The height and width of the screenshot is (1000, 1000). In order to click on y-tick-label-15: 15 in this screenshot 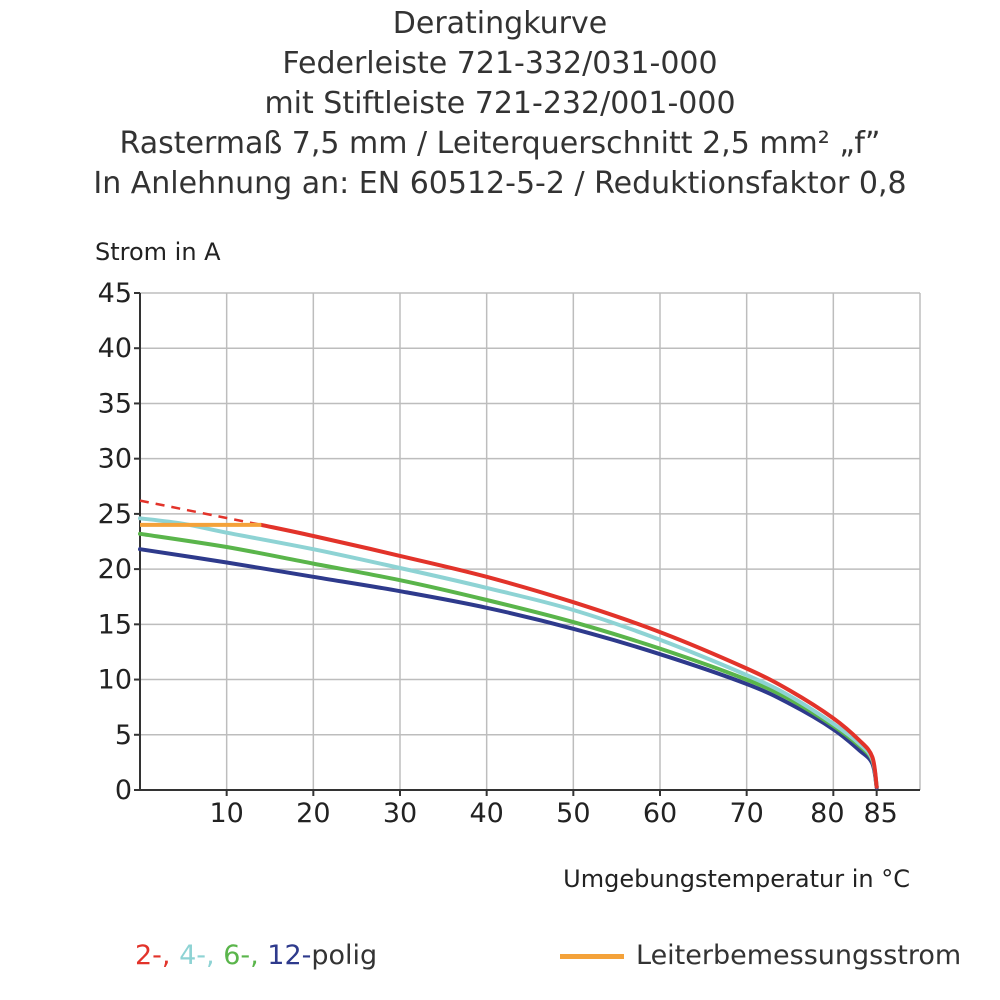, I will do `click(115, 624)`.